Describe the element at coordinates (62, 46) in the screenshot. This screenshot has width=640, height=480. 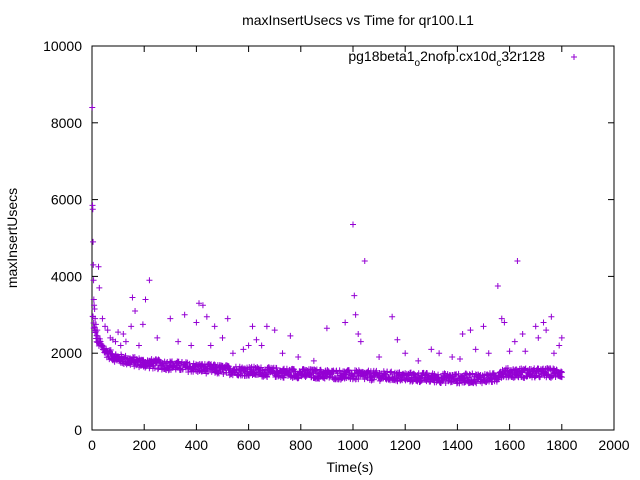
I see `y-tick-label: 10000` at that location.